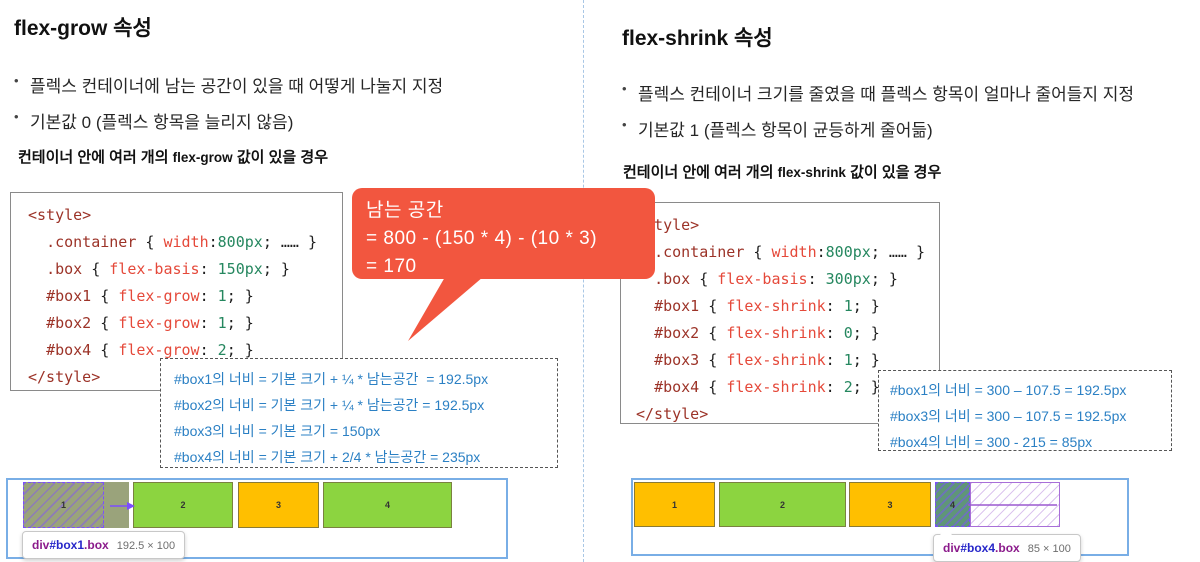 The width and height of the screenshot is (1200, 562). I want to click on right-subheading-post: 값이 있을 경우, so click(893, 172).